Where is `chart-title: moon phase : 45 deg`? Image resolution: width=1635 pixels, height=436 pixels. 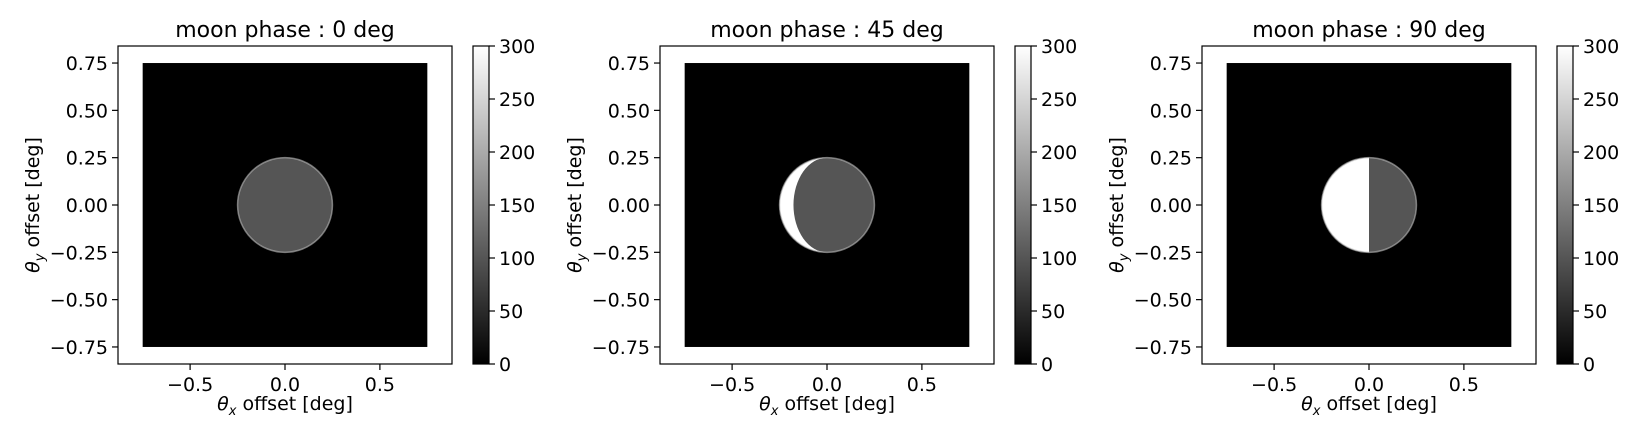
chart-title: moon phase : 45 deg is located at coordinates (827, 30).